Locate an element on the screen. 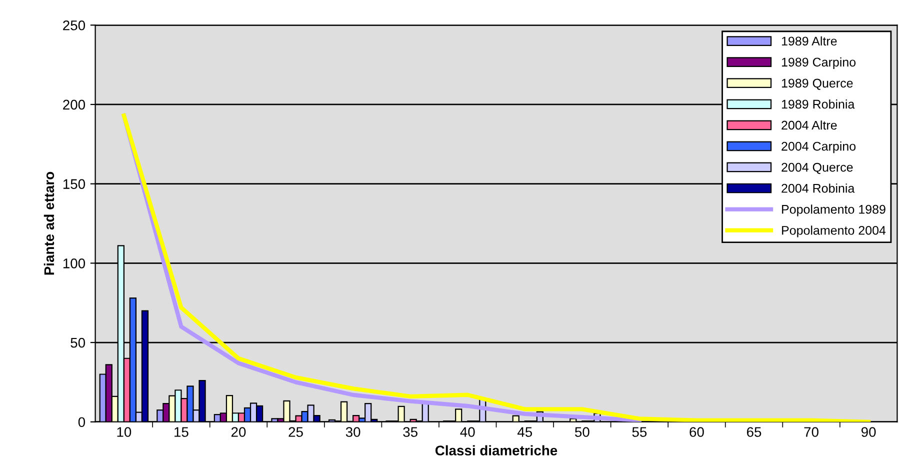  y-tick-label: 200 is located at coordinates (74, 105).